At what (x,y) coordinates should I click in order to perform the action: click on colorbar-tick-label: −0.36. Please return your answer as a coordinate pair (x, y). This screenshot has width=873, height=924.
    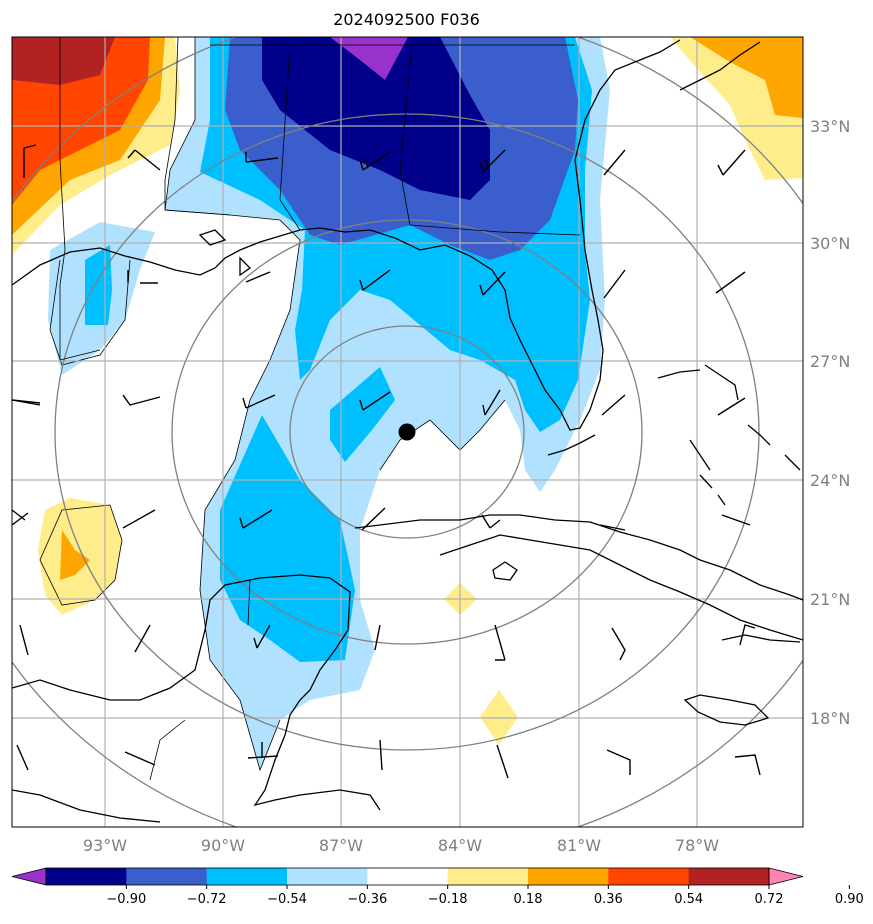
    Looking at the image, I should click on (367, 899).